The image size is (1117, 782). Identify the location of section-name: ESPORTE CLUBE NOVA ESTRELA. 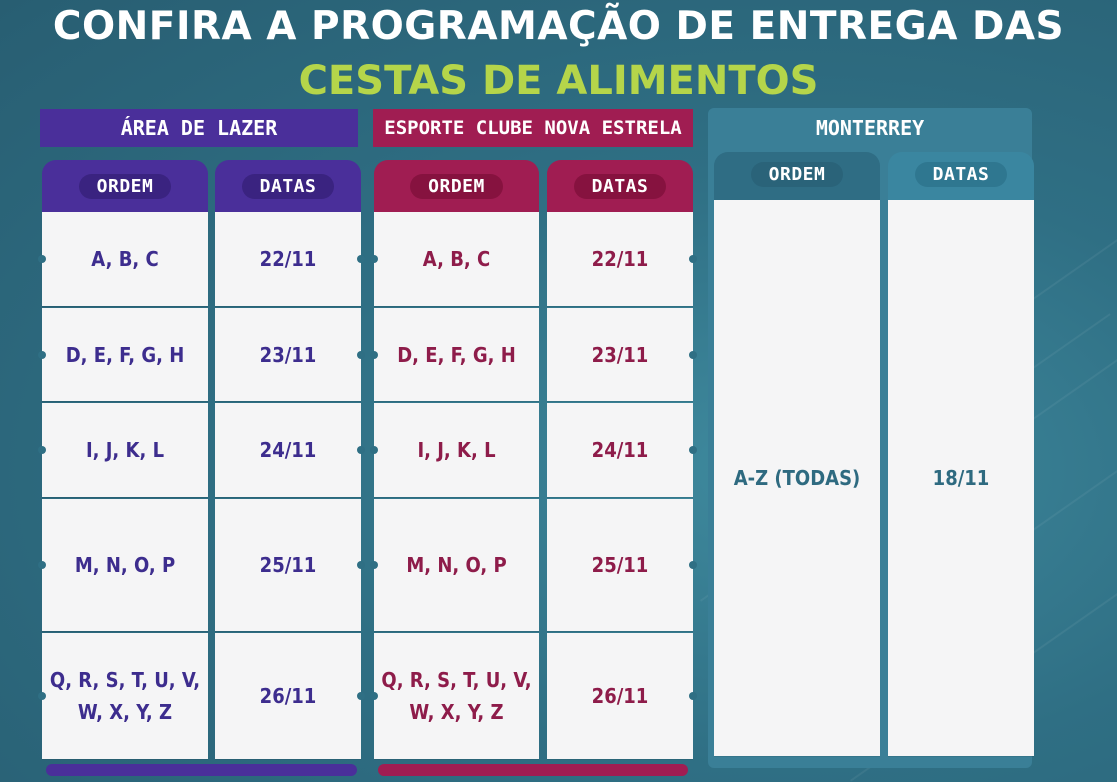
(533, 128).